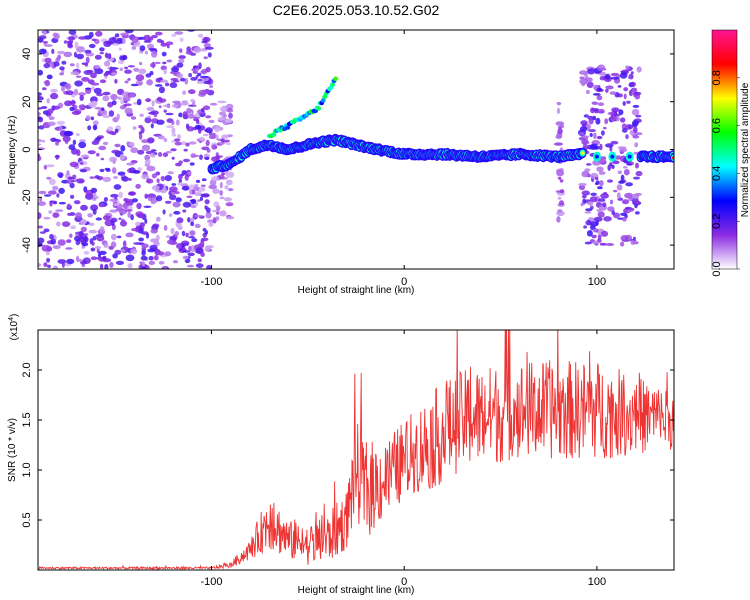 The image size is (750, 600). Describe the element at coordinates (717, 77) in the screenshot. I see `colorbar-tick-label: 0.8` at that location.